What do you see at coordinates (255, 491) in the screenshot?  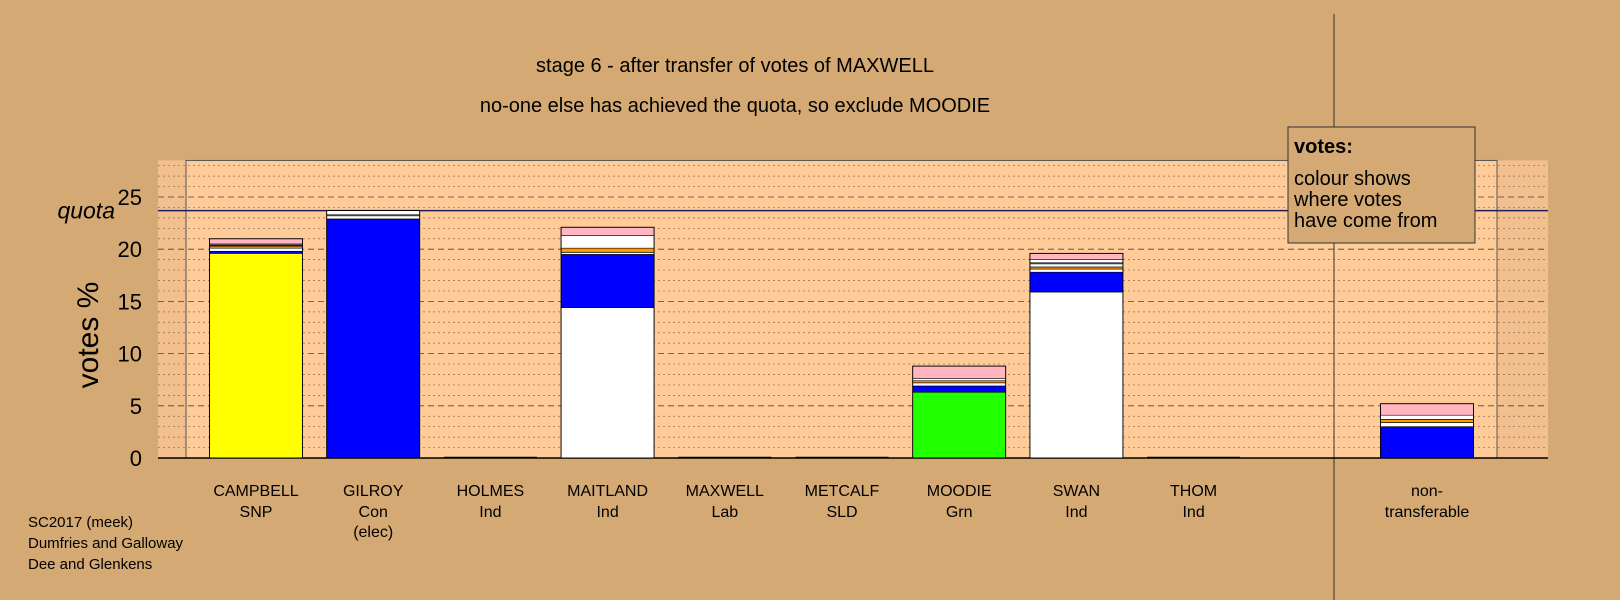 I see `candidate-name-label: CAMPBELL` at bounding box center [255, 491].